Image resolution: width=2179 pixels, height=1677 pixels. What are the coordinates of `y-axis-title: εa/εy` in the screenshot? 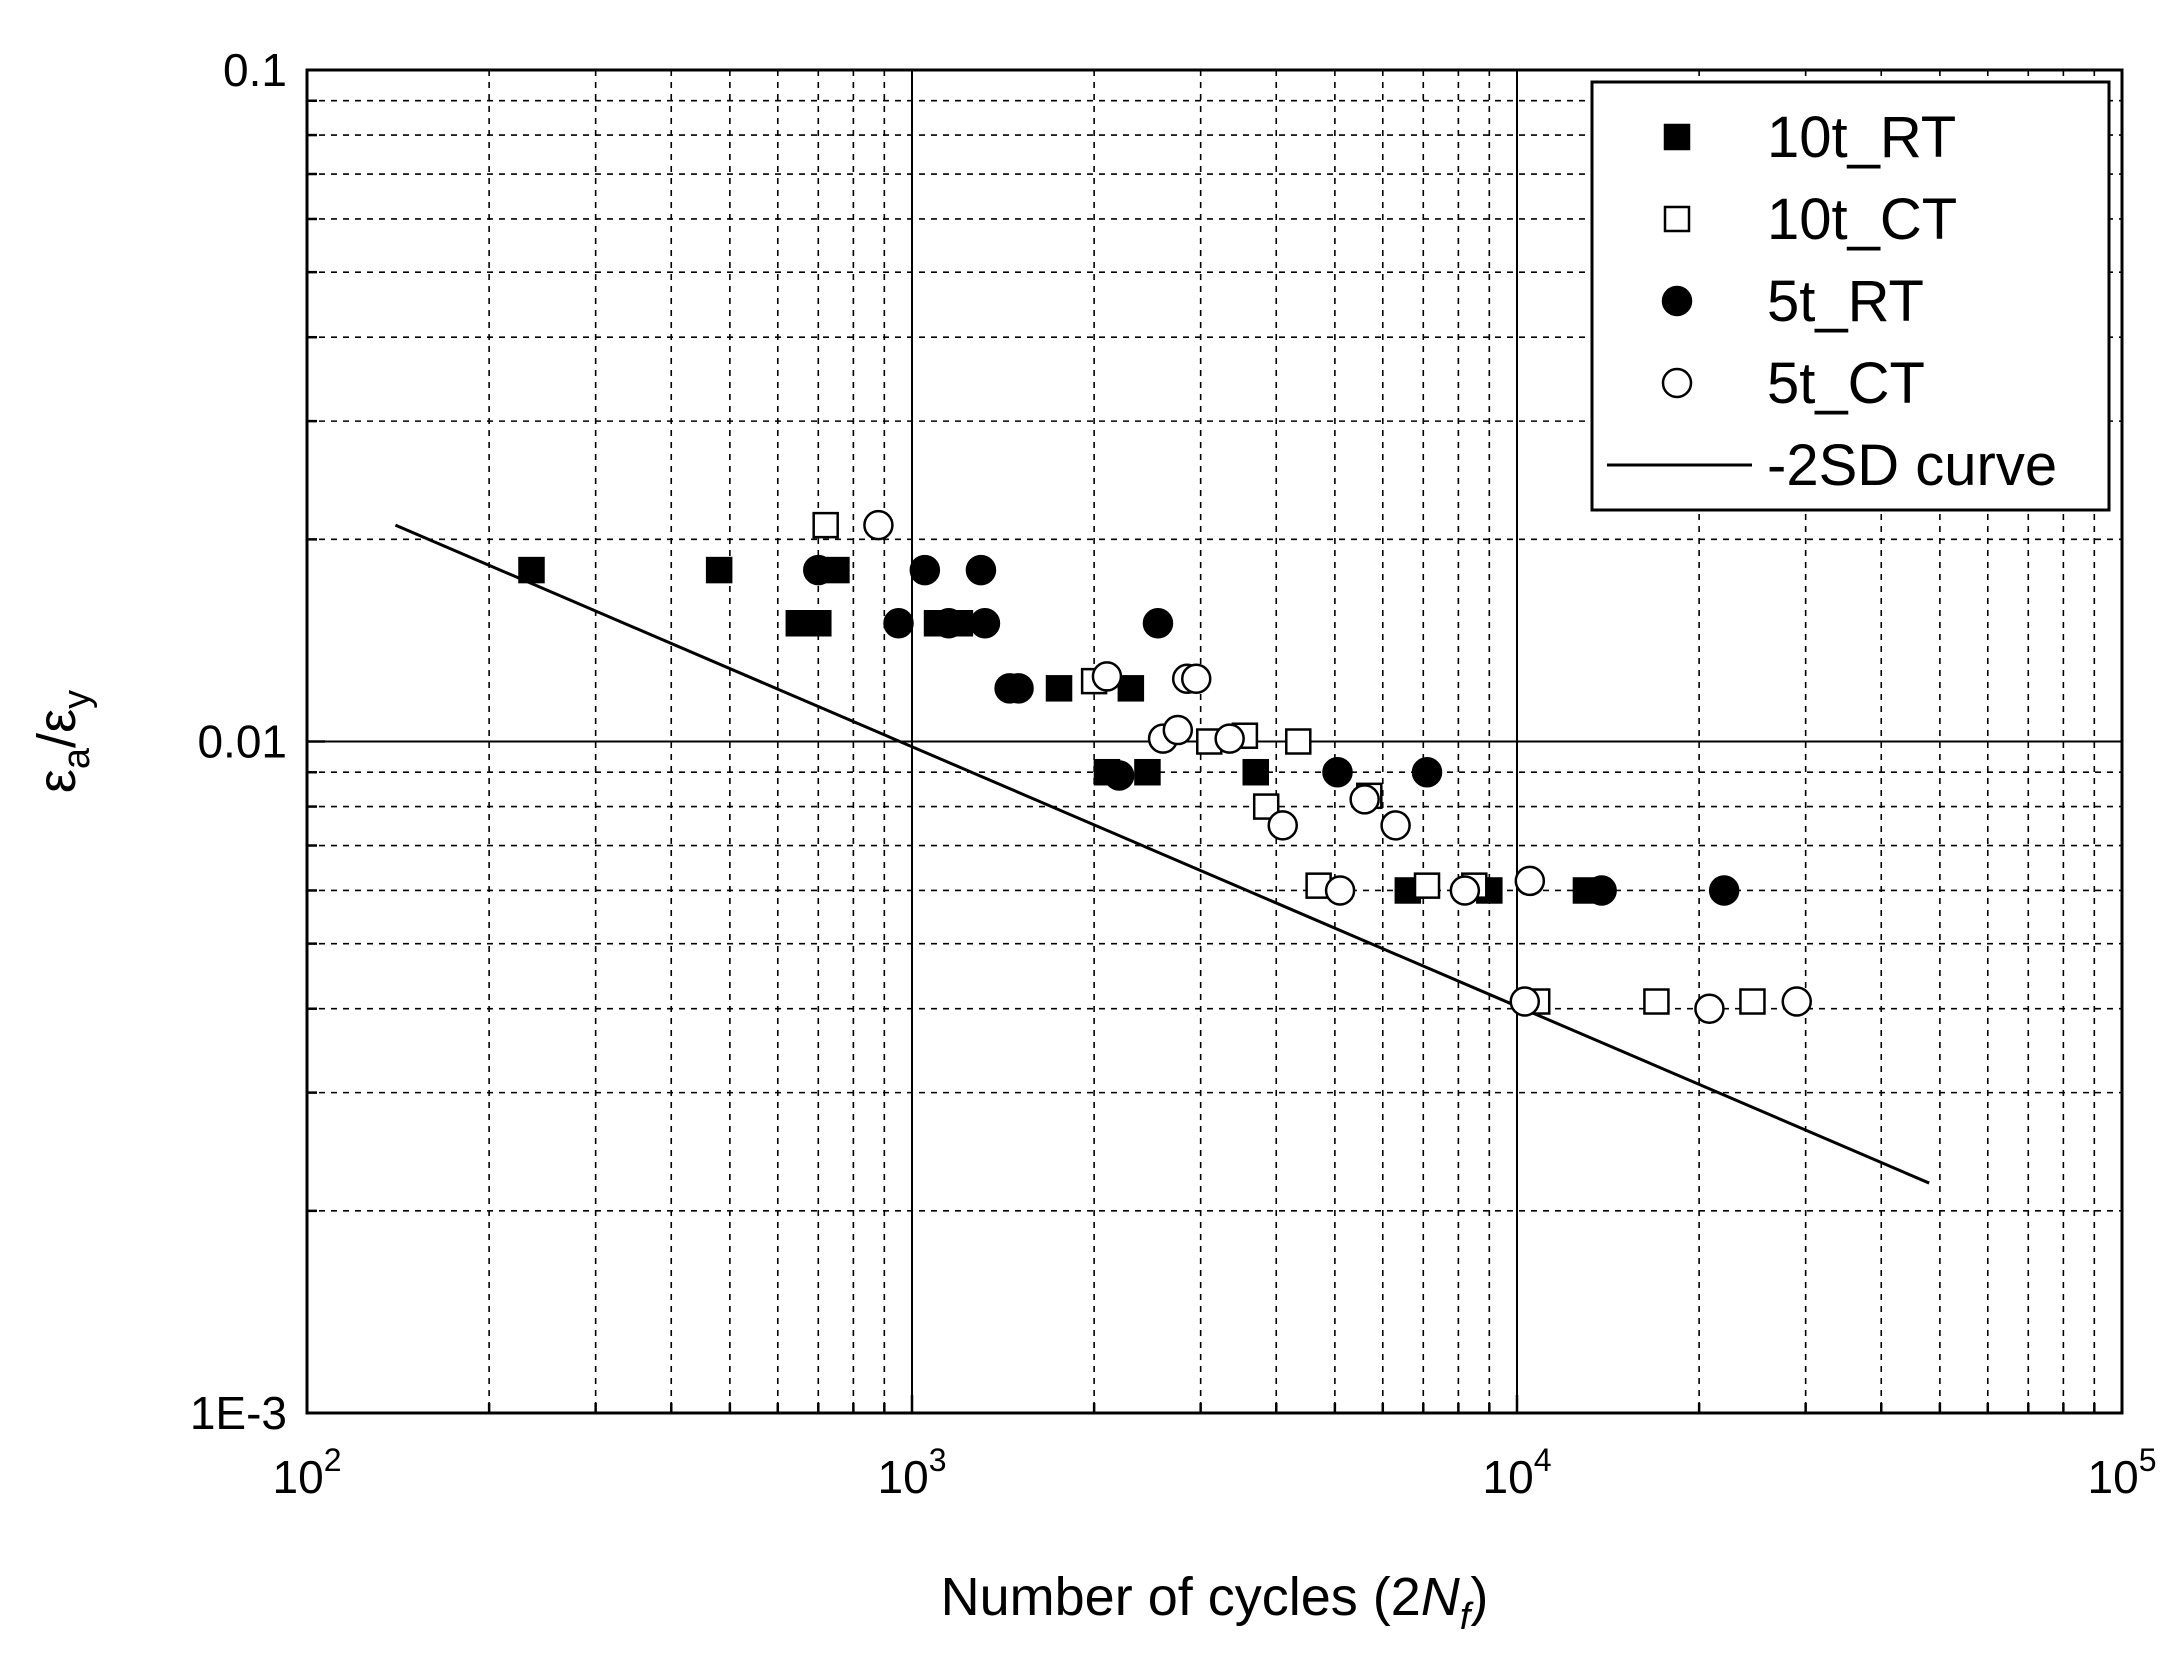 It's located at (62, 741).